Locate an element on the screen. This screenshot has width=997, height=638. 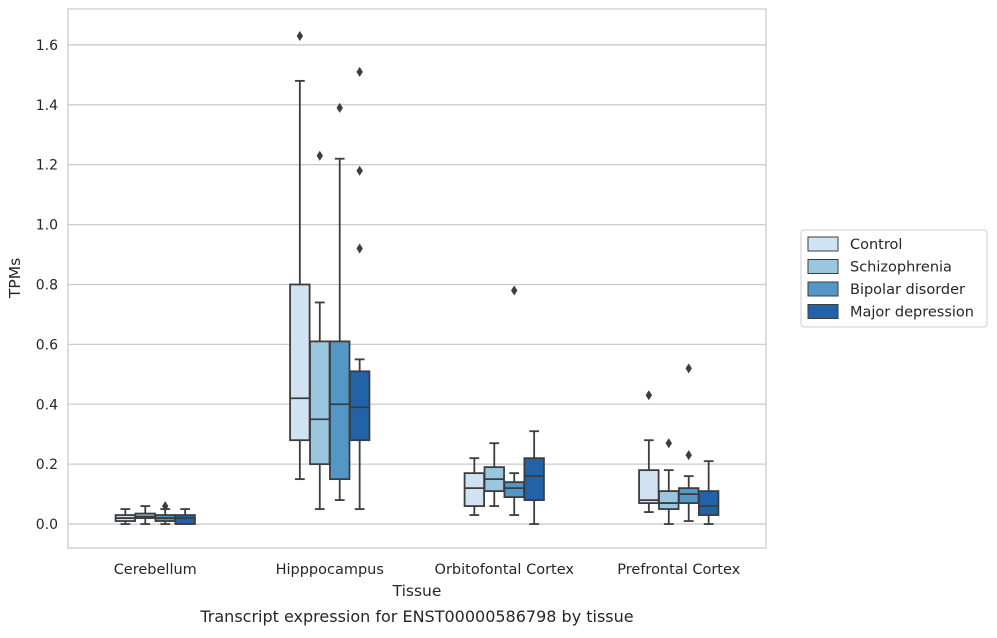
y-tick-label: 0.6 is located at coordinates (47, 345).